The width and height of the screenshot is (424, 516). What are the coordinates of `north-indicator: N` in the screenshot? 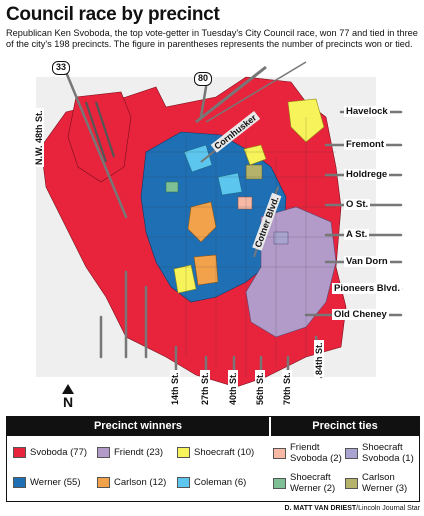 It's located at (68, 397).